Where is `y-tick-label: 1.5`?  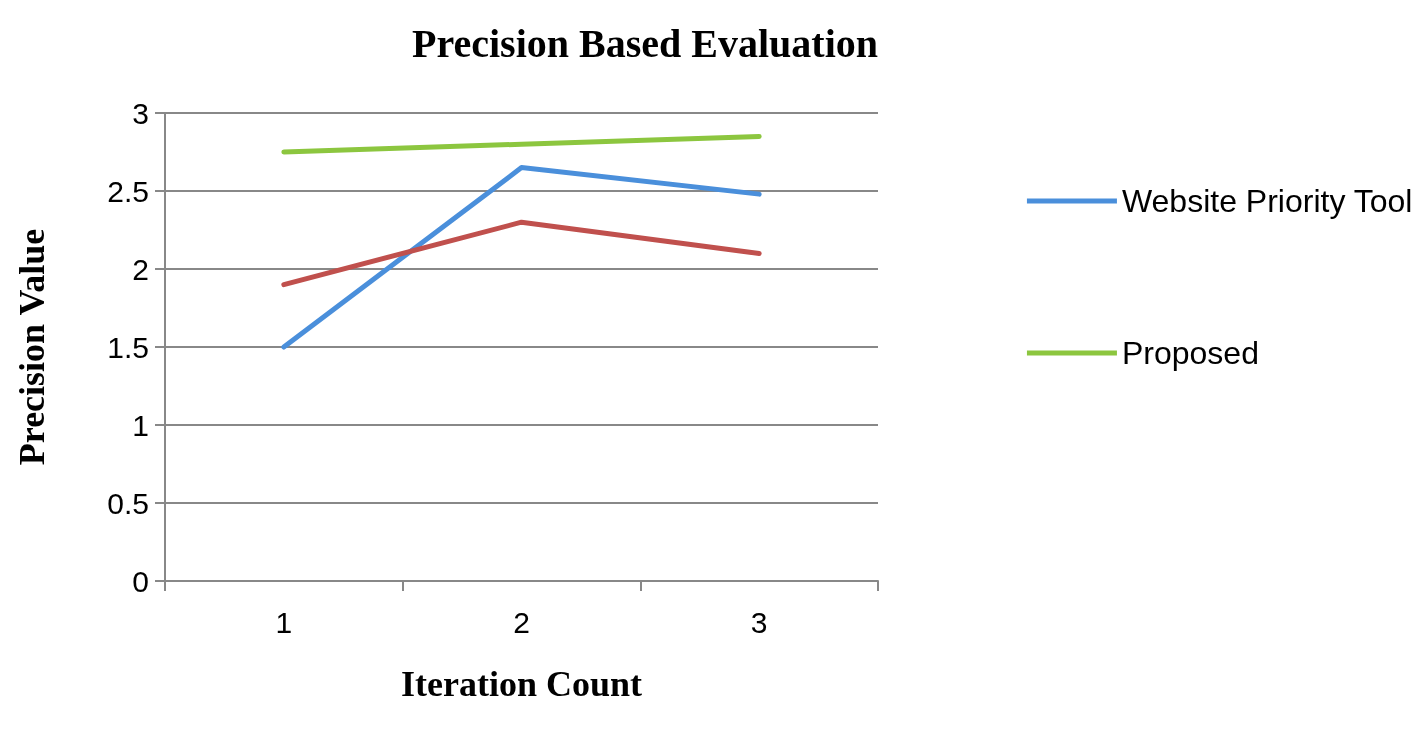 y-tick-label: 1.5 is located at coordinates (128, 347).